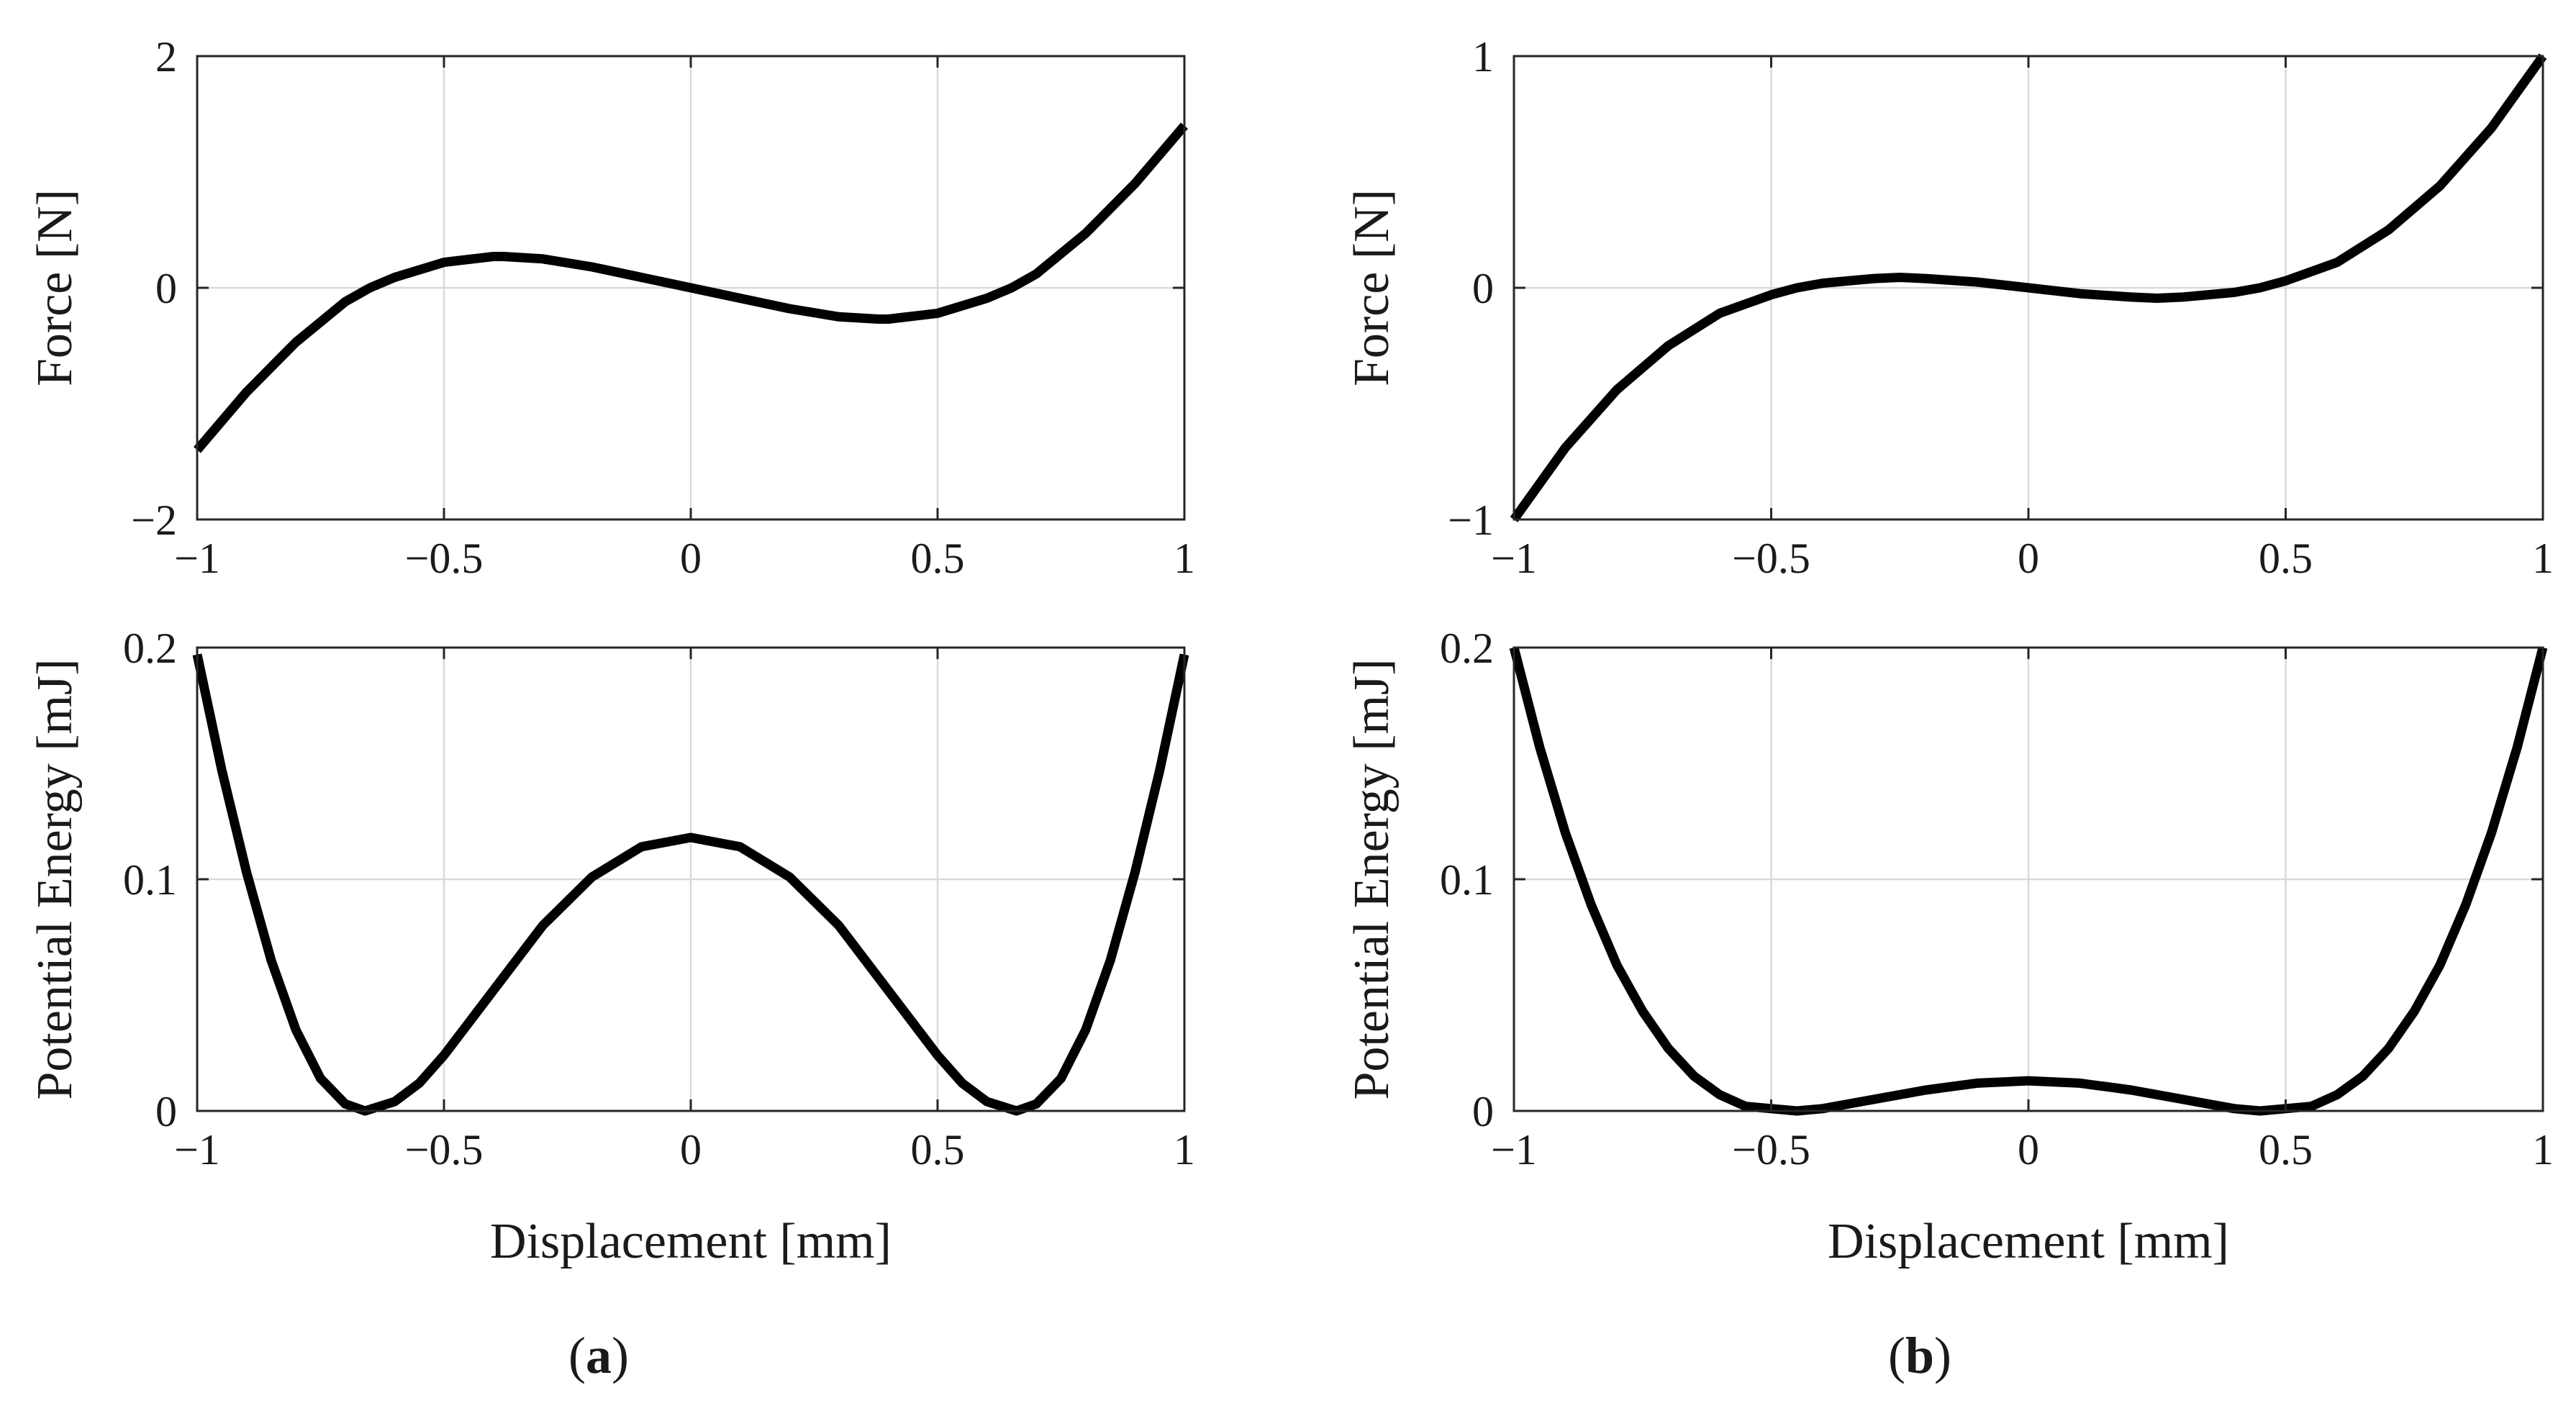 The width and height of the screenshot is (2576, 1416). I want to click on y-tick-label: 2, so click(166, 57).